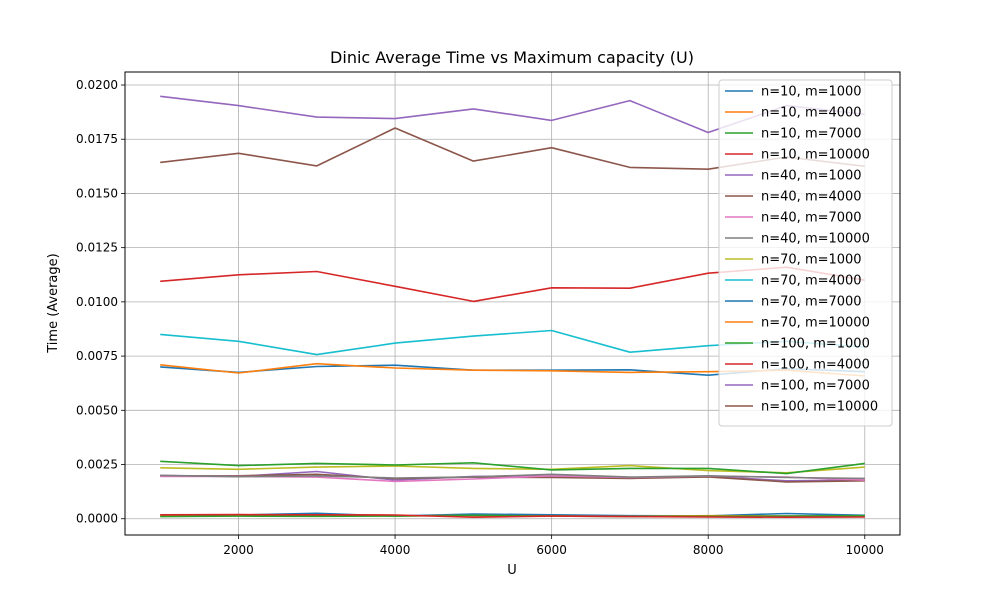 The image size is (1000, 604). Describe the element at coordinates (811, 134) in the screenshot. I see `legend-label: n=10, m=7000` at that location.